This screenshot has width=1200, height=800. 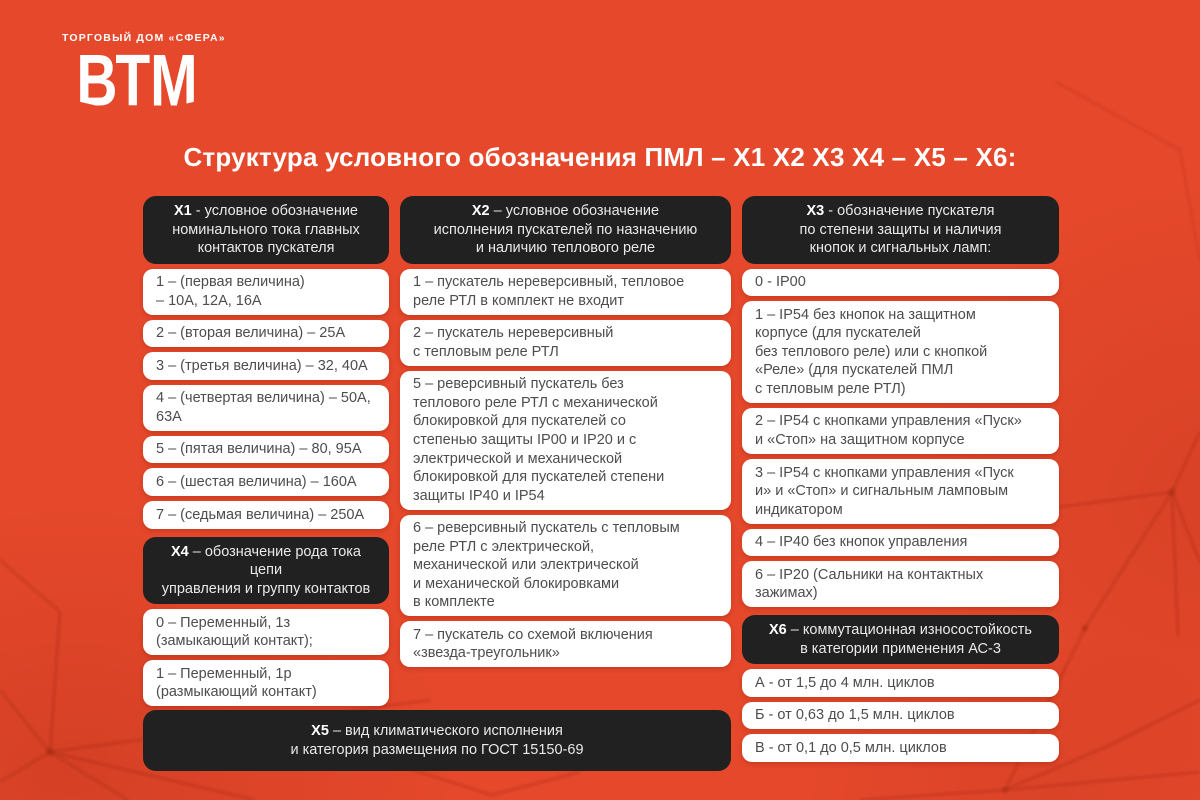 I want to click on x1-item: 7 – (седьмая величина) – 250А, so click(x=266, y=515).